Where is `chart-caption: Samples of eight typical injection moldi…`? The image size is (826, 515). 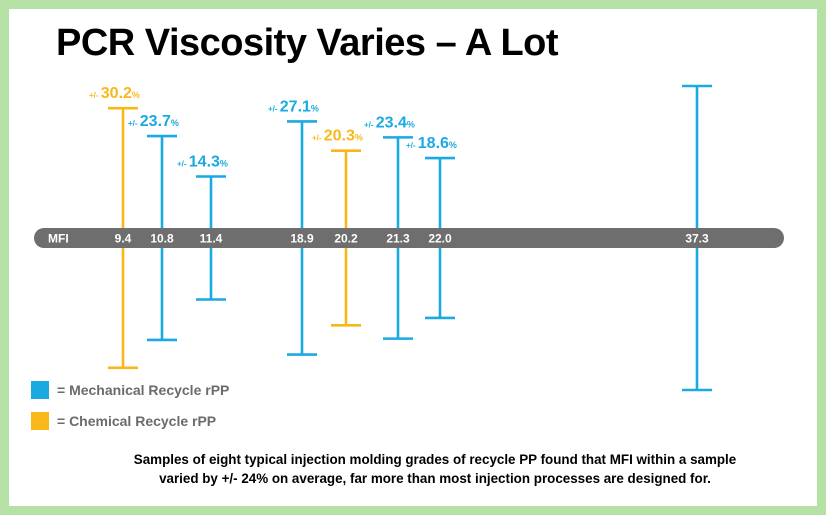 chart-caption: Samples of eight typical injection moldi… is located at coordinates (435, 469).